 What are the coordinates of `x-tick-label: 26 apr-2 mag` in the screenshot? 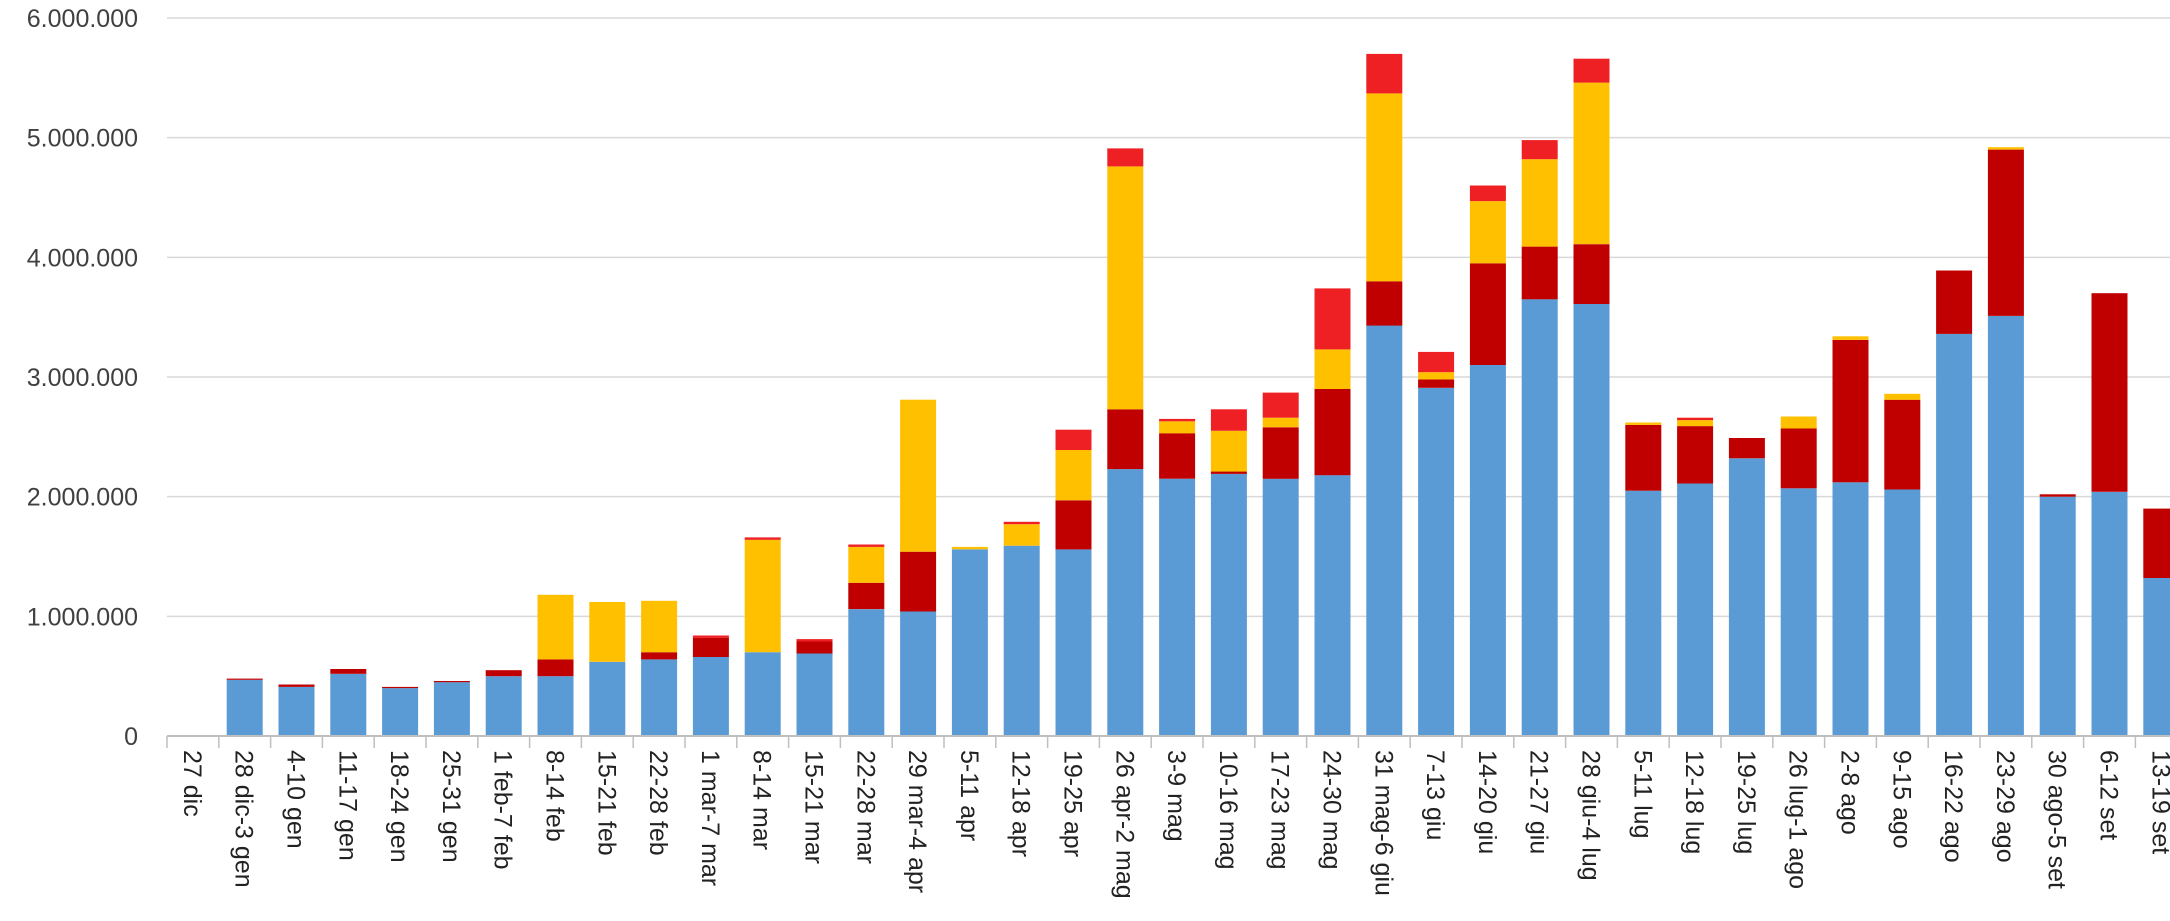 It's located at (1124, 824).